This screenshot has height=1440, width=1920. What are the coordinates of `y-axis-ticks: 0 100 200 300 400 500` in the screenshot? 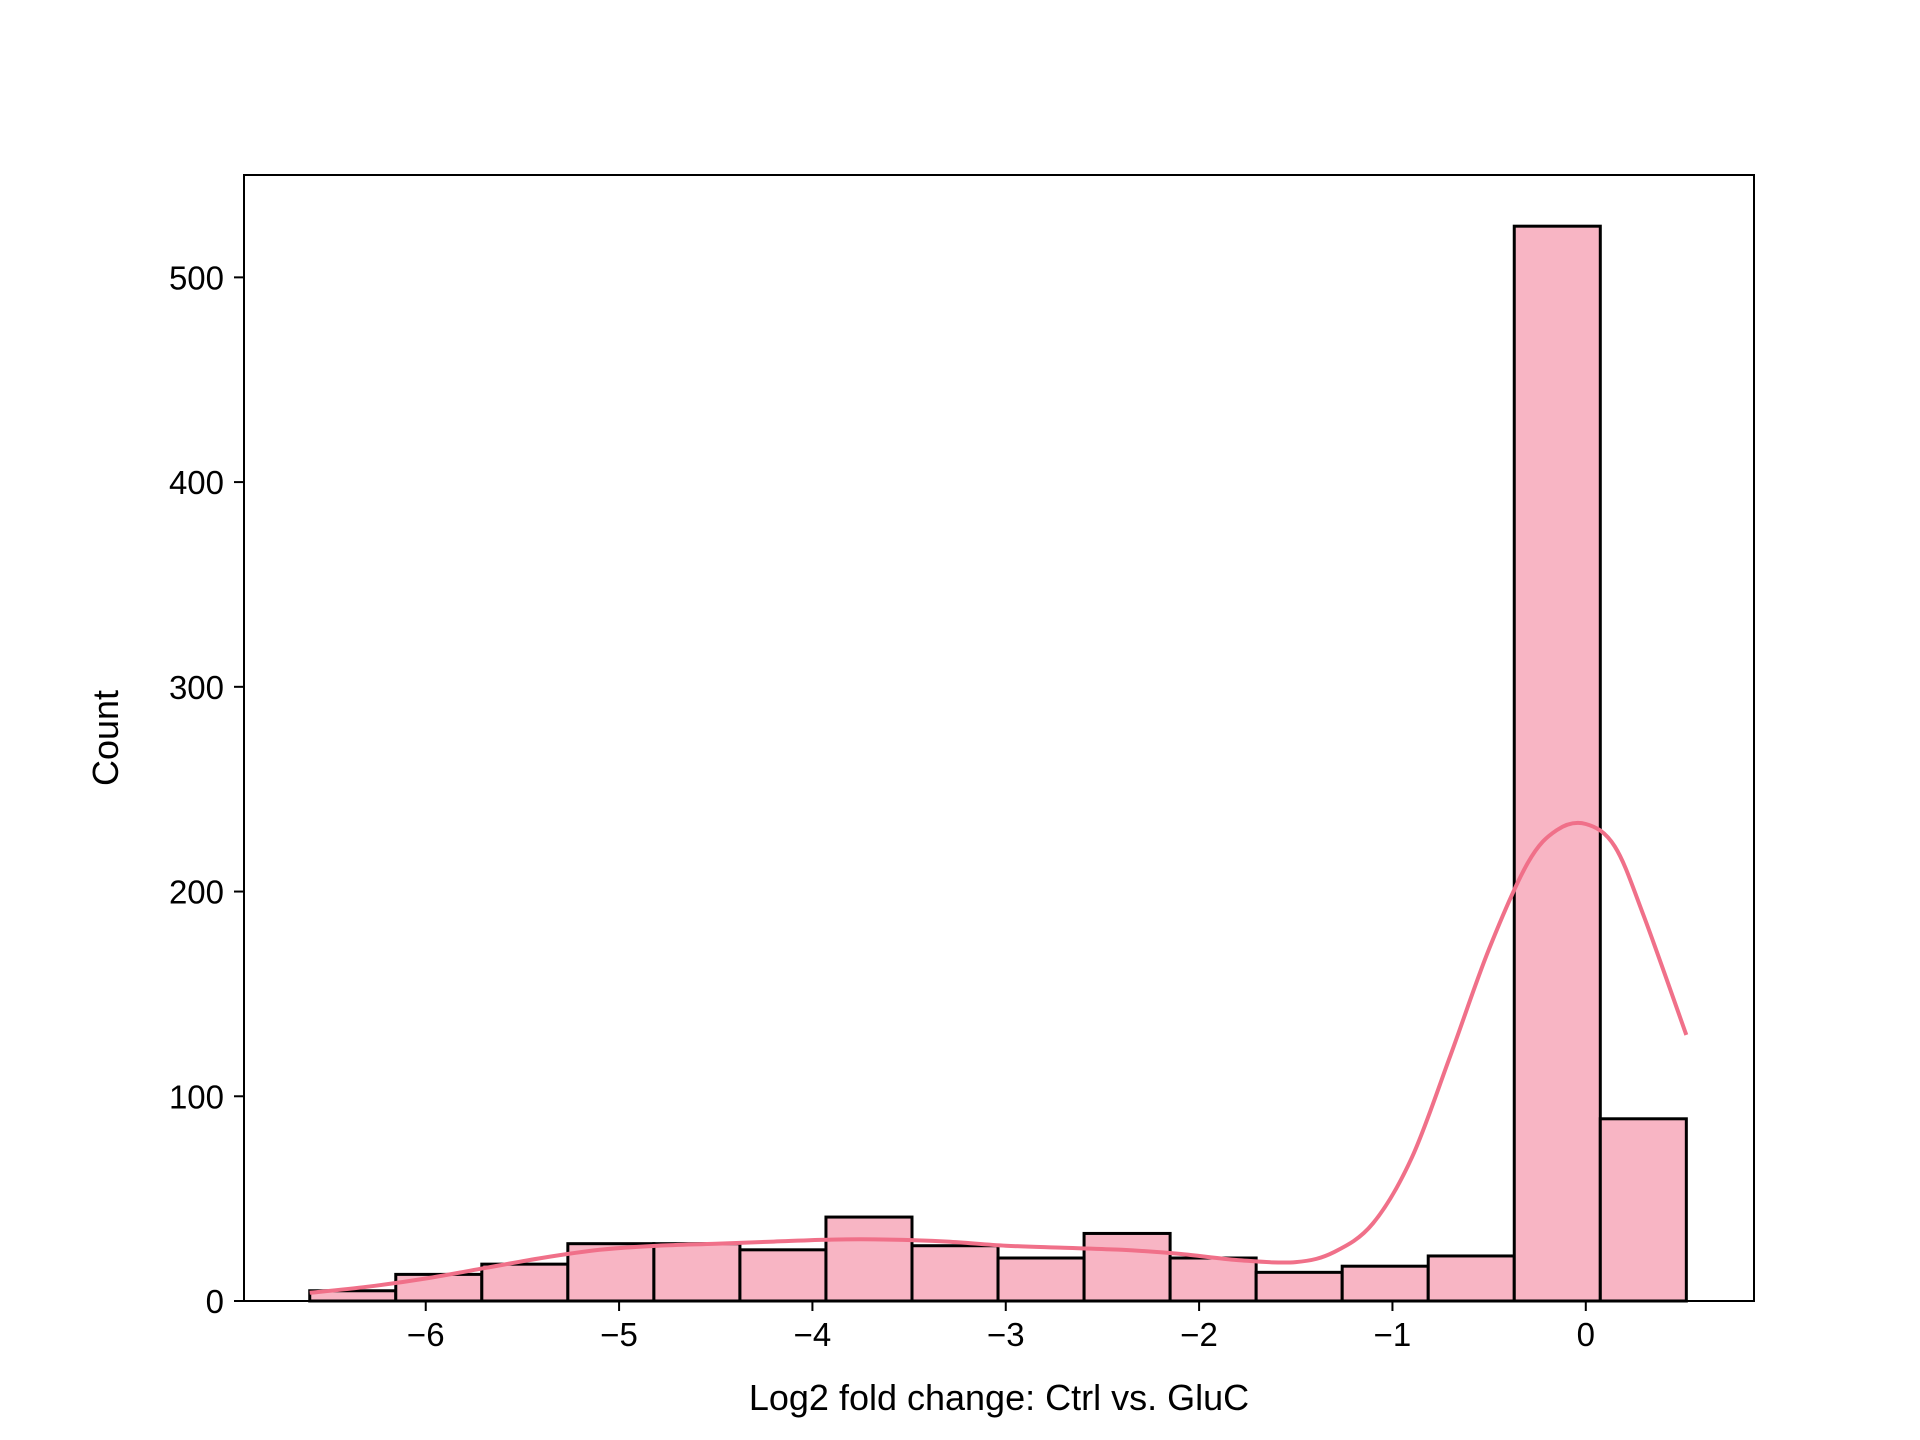 It's located at (206, 789).